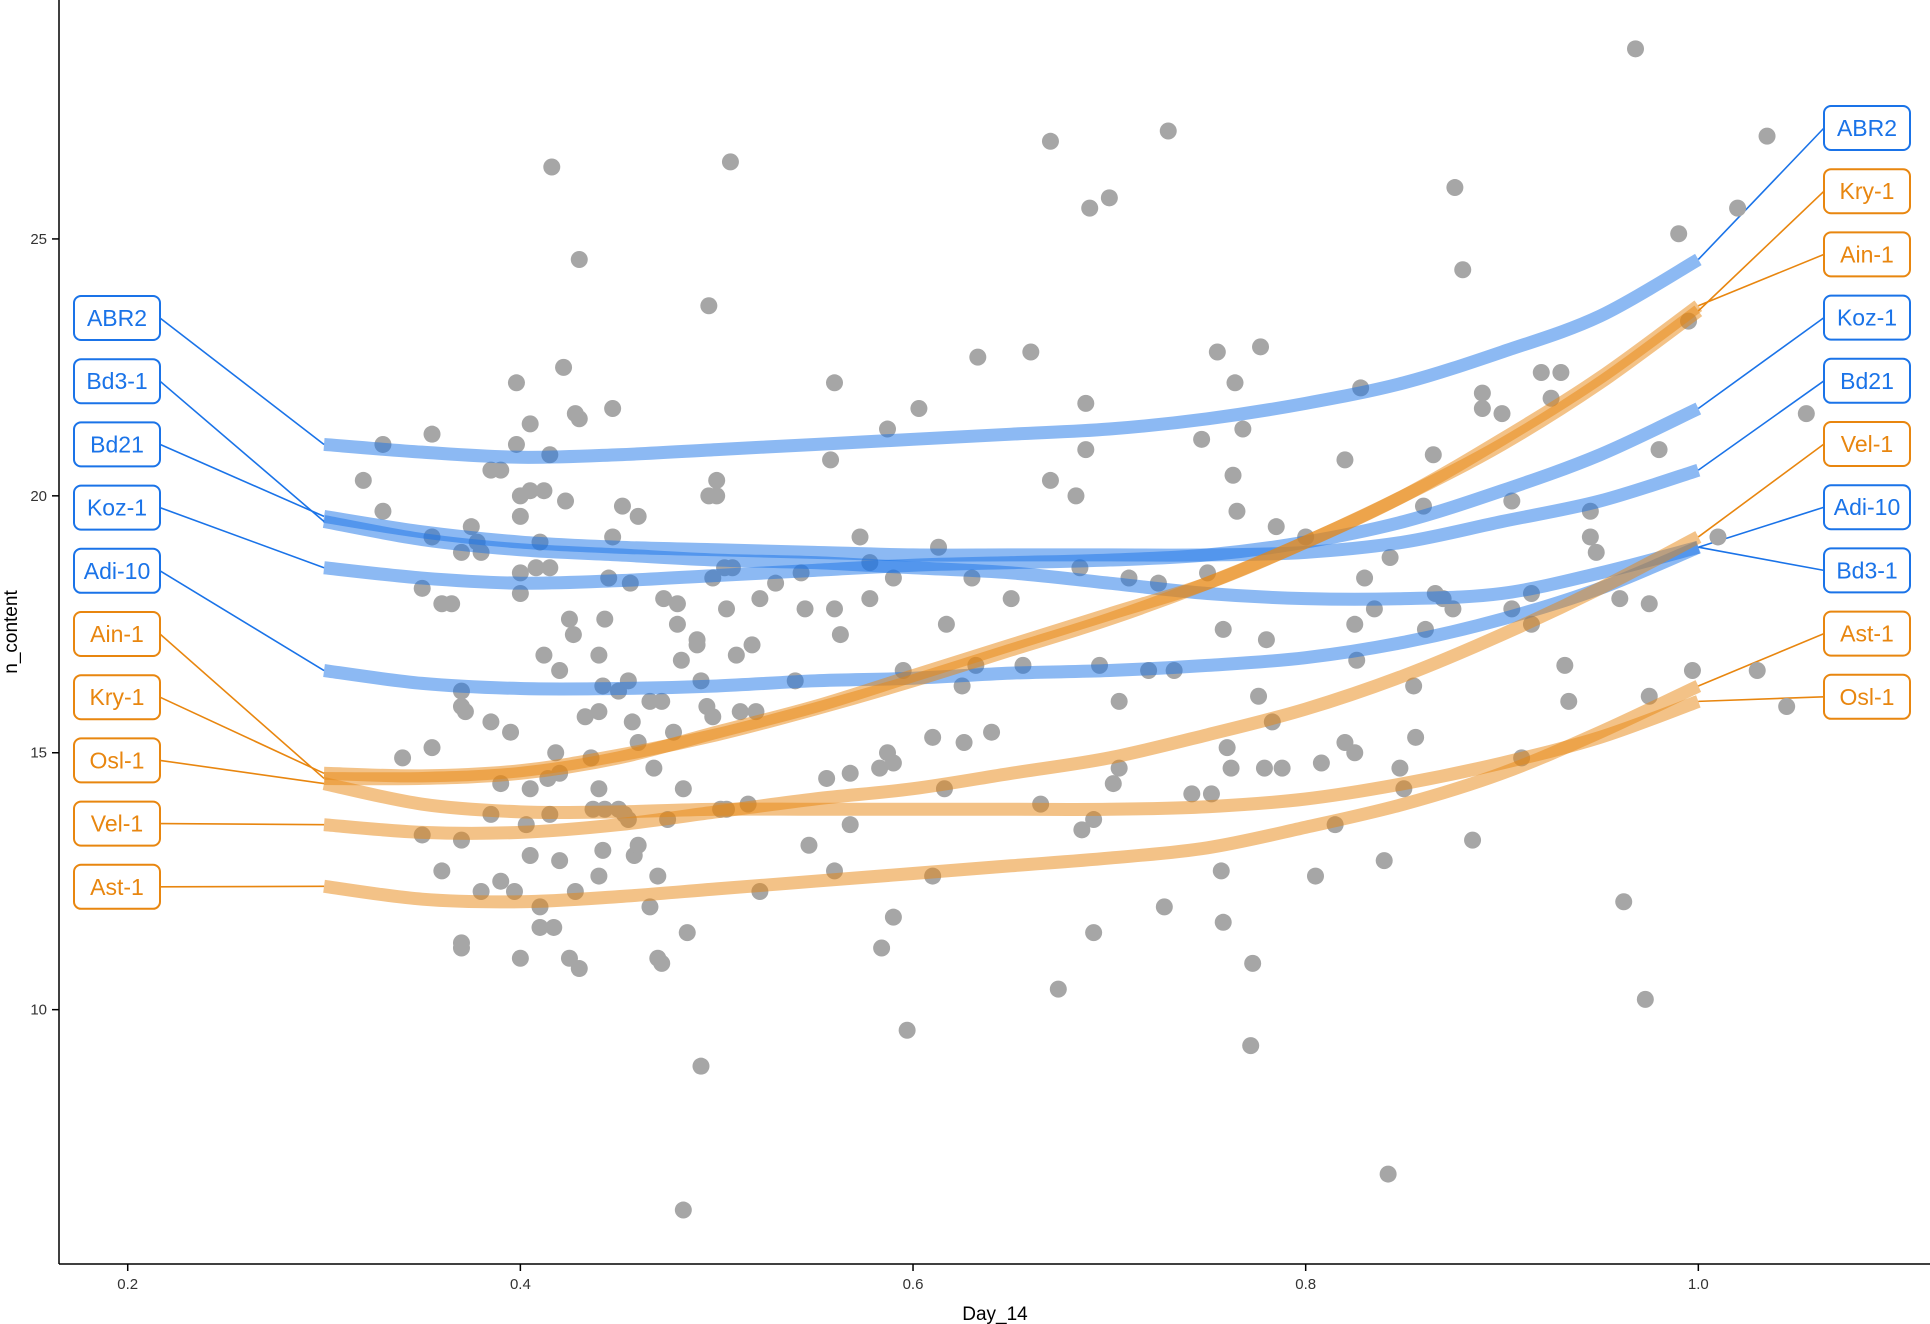  What do you see at coordinates (1012, 358) in the screenshot?
I see `series-line-abr2` at bounding box center [1012, 358].